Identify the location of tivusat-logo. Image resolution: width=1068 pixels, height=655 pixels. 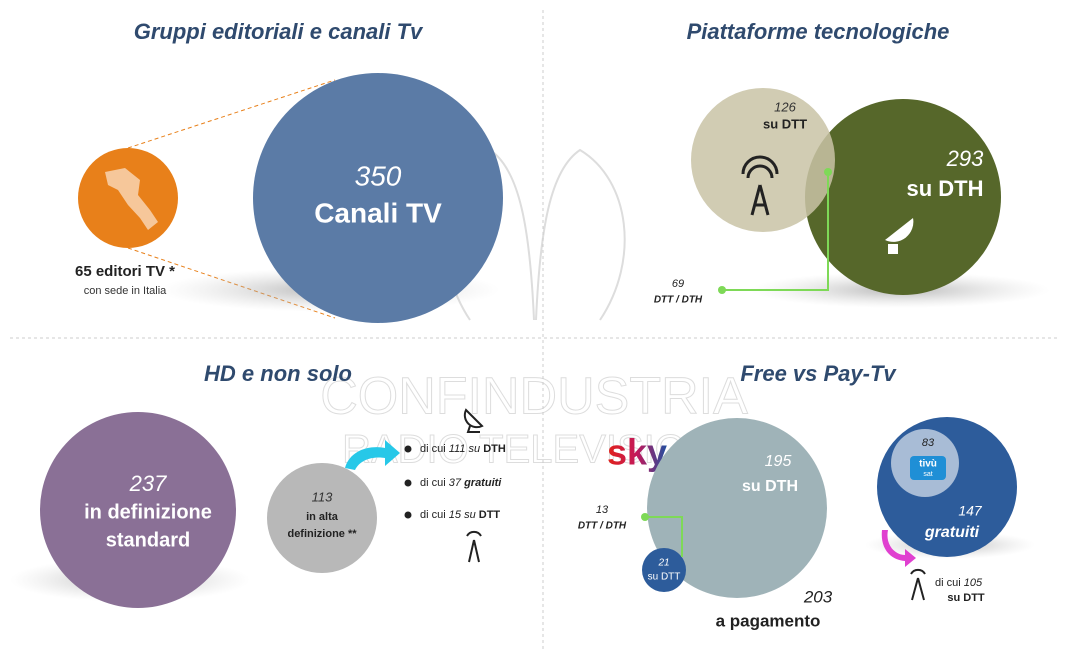
(928, 468).